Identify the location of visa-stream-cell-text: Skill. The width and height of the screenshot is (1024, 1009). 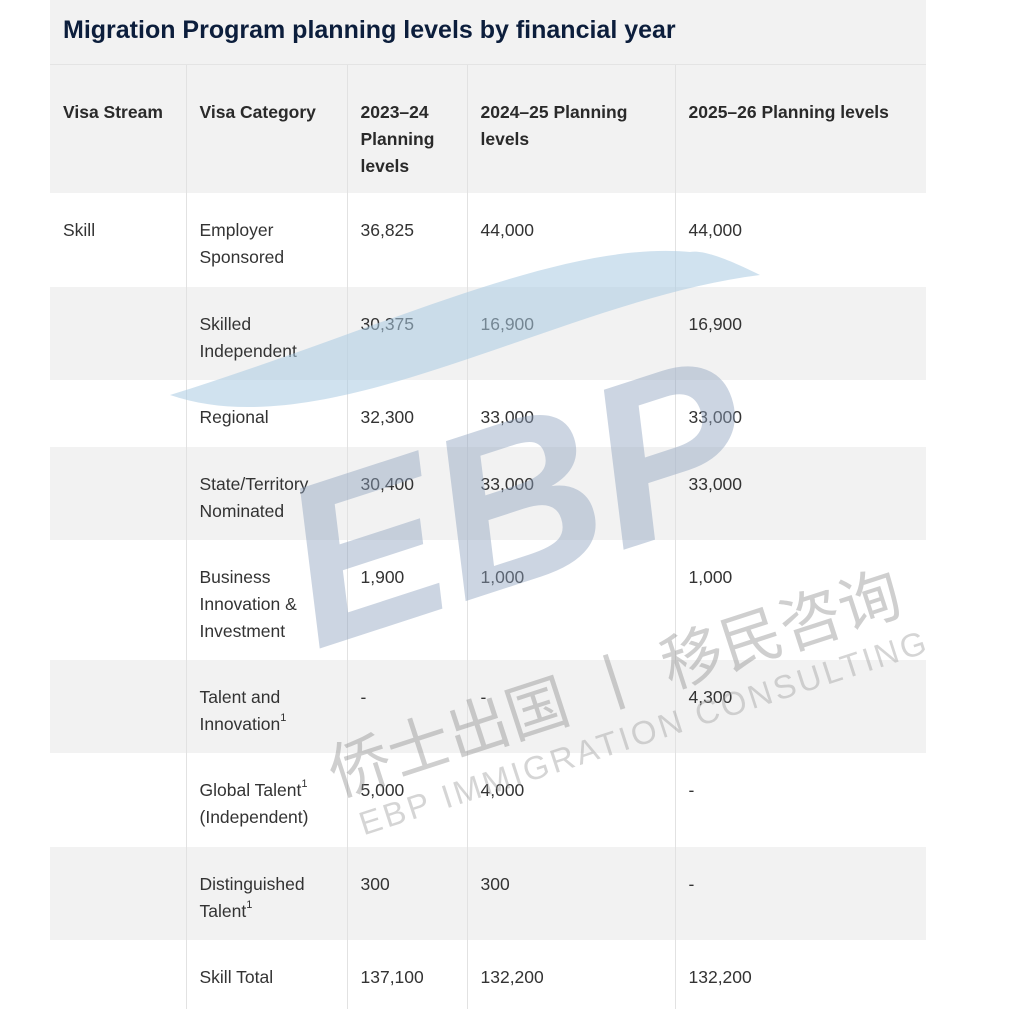
(79, 230).